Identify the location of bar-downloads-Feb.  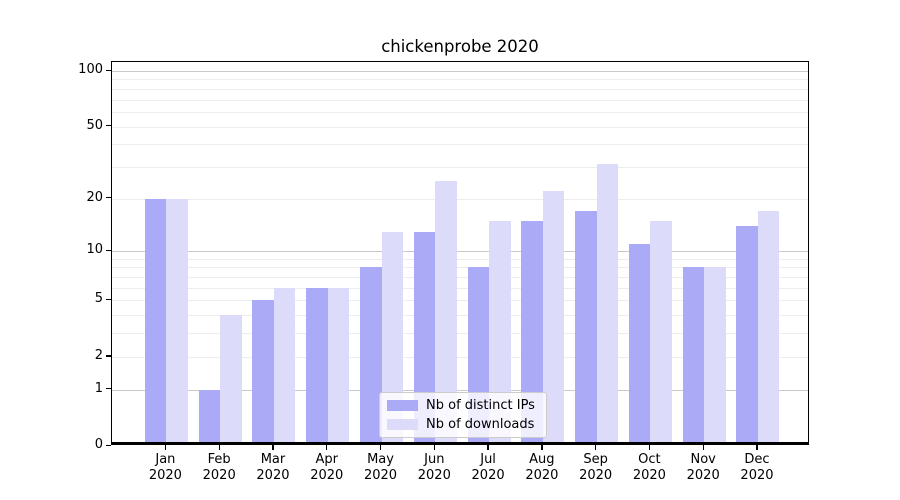
(231, 379).